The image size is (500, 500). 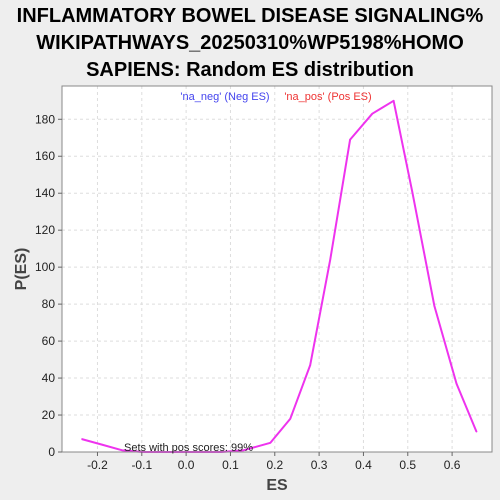 I want to click on y-tick-label: 40, so click(x=49, y=378).